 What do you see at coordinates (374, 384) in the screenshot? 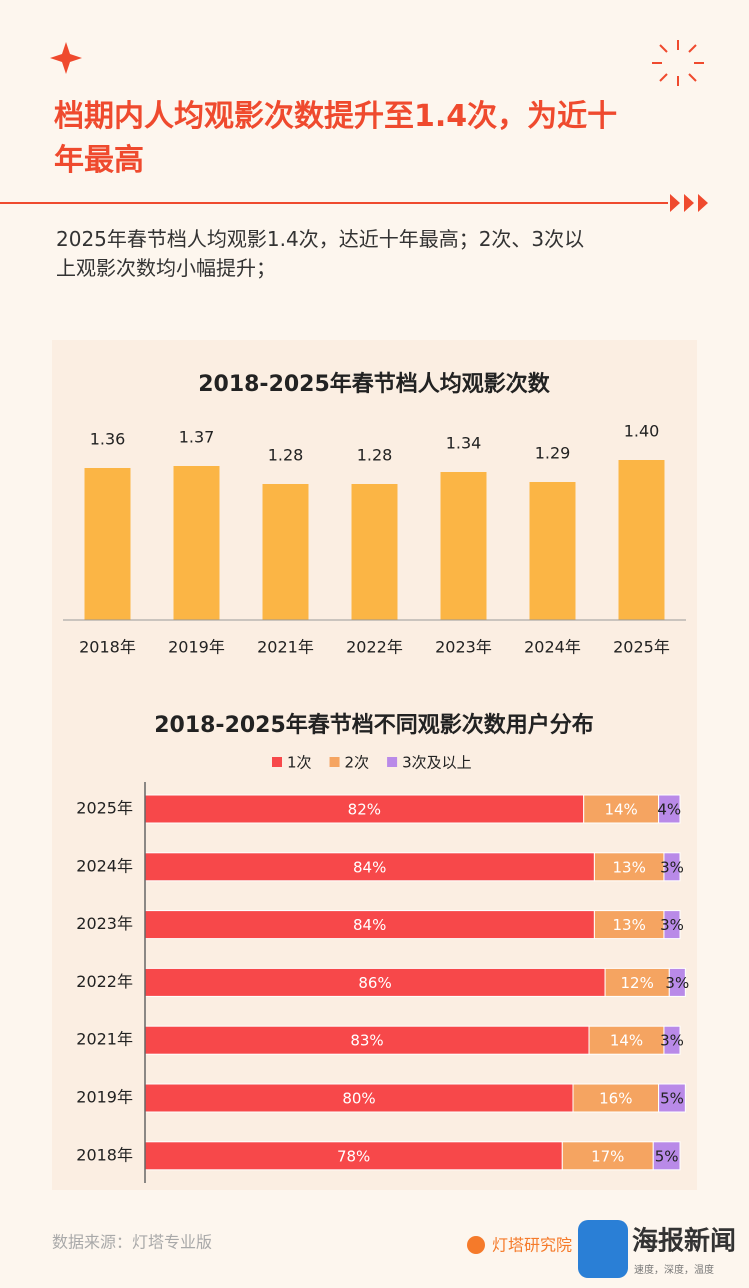
I see `chart-title: 2018-2025年春节档人均观影次数` at bounding box center [374, 384].